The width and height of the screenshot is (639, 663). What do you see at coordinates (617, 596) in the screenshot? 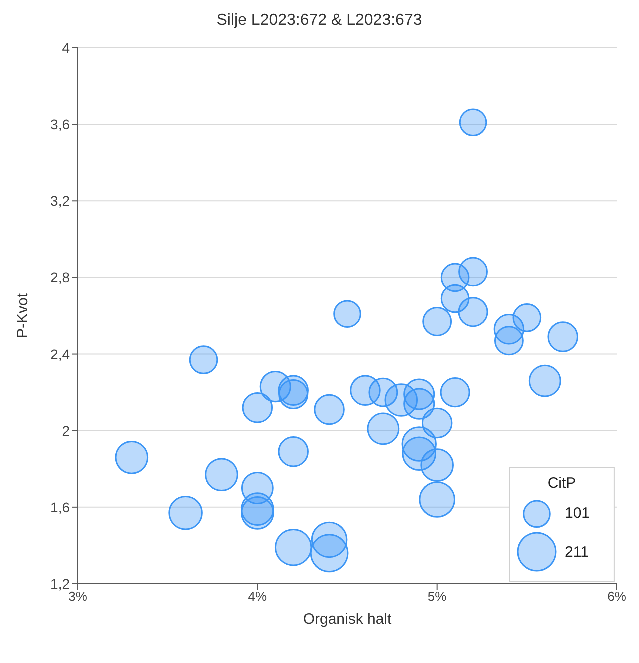
I see `x-tick-label: 6%` at bounding box center [617, 596].